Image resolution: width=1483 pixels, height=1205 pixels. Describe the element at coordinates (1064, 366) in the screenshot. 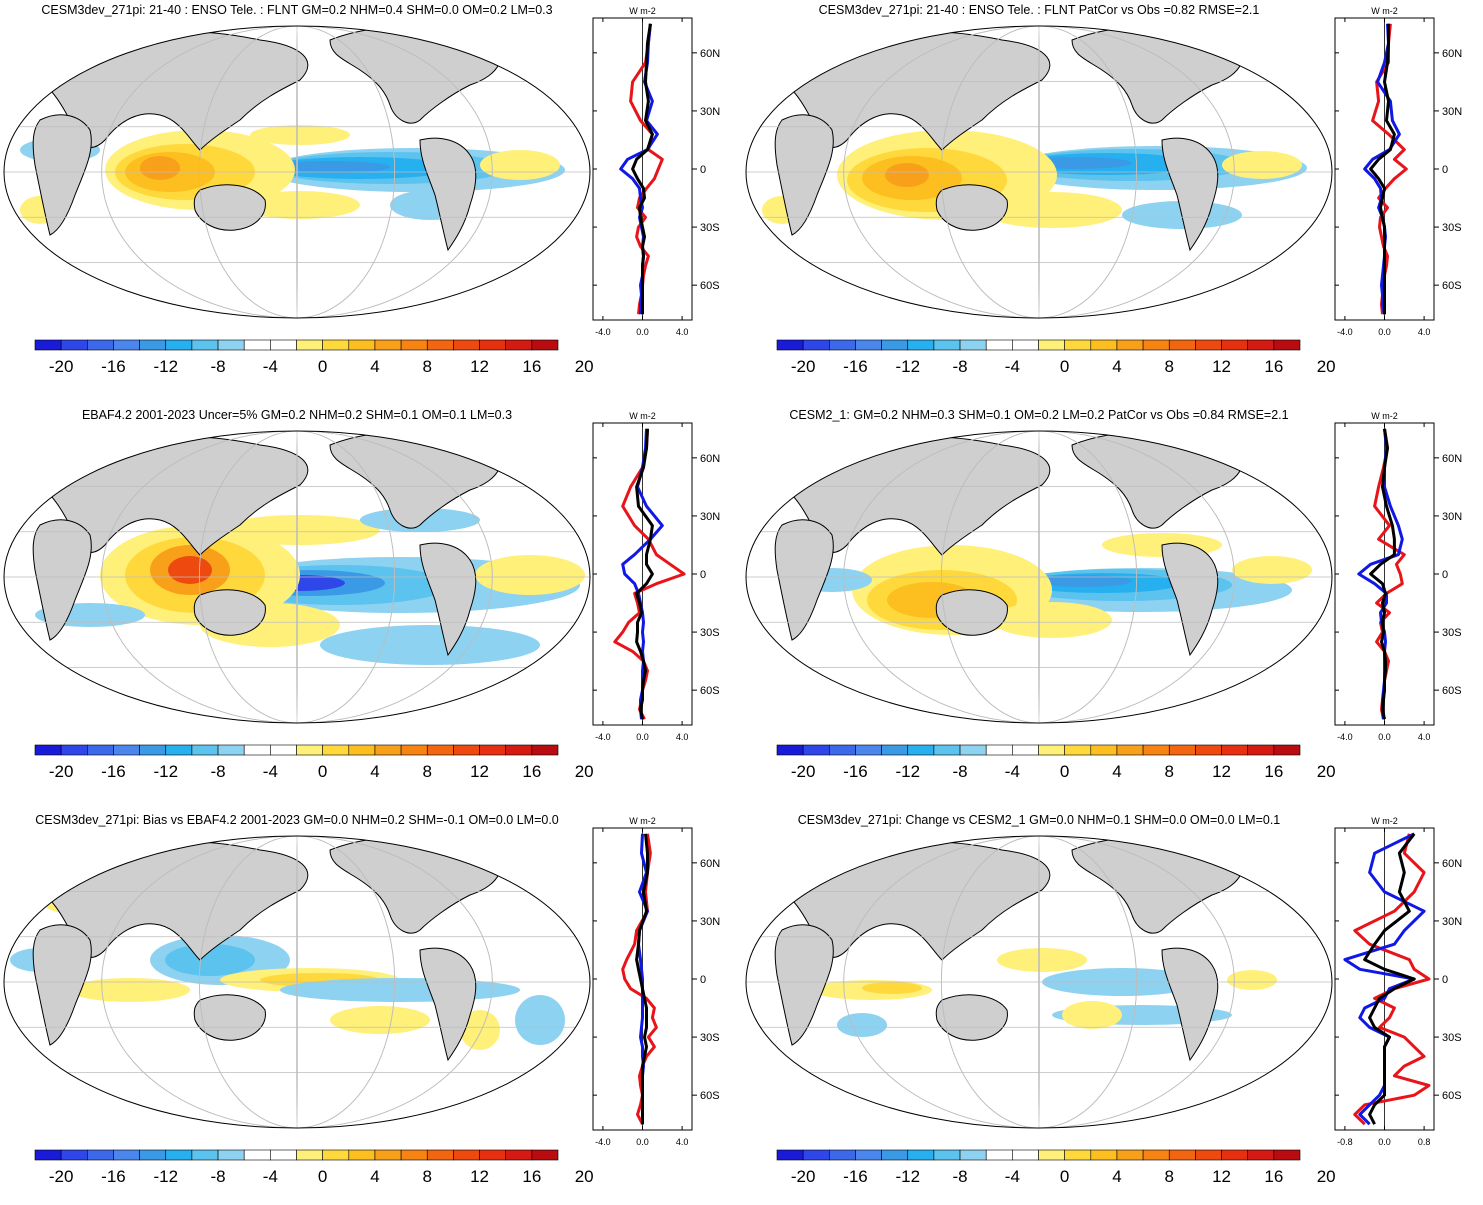

I see `colorbar-label: 0` at that location.